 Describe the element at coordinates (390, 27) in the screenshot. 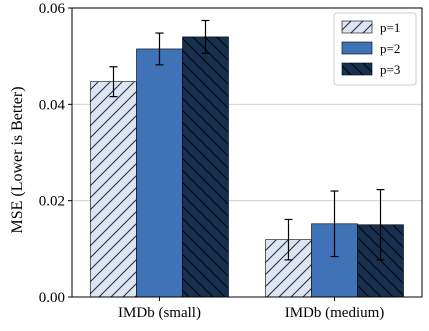

I see `legend-label: p=1` at that location.